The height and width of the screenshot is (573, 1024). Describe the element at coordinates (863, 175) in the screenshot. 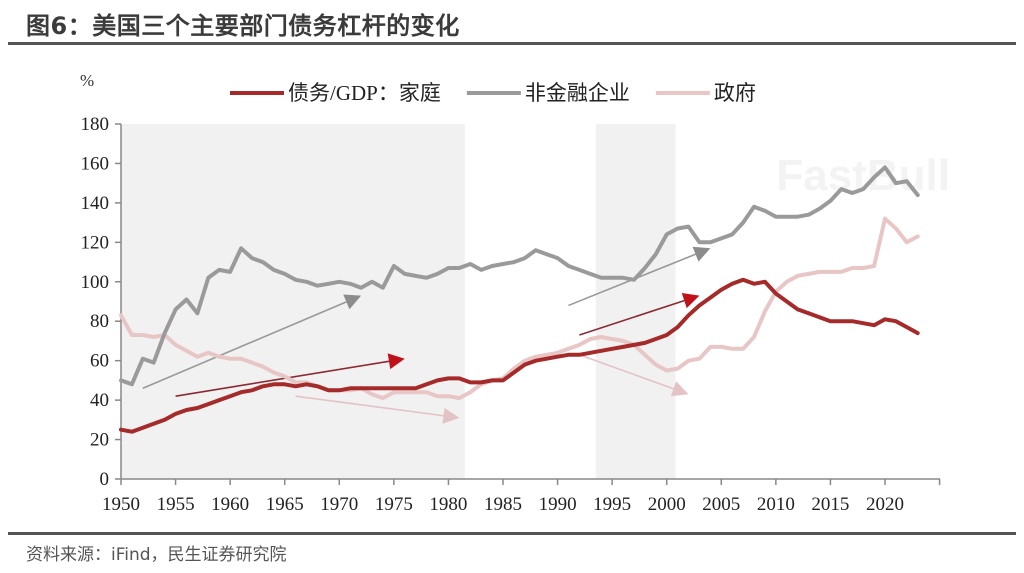

I see `watermark: FastBull` at that location.